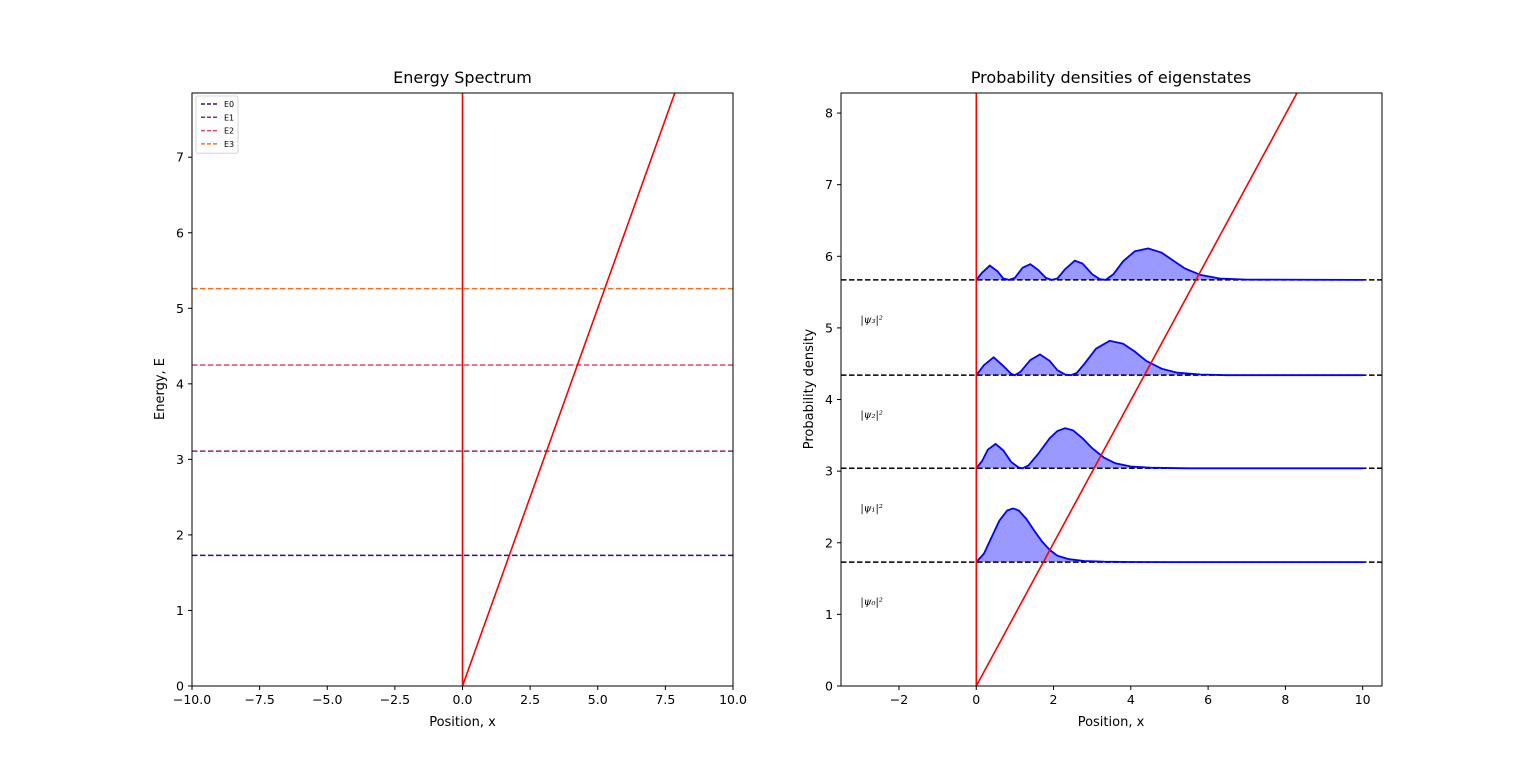  I want to click on legend-box, so click(217, 124).